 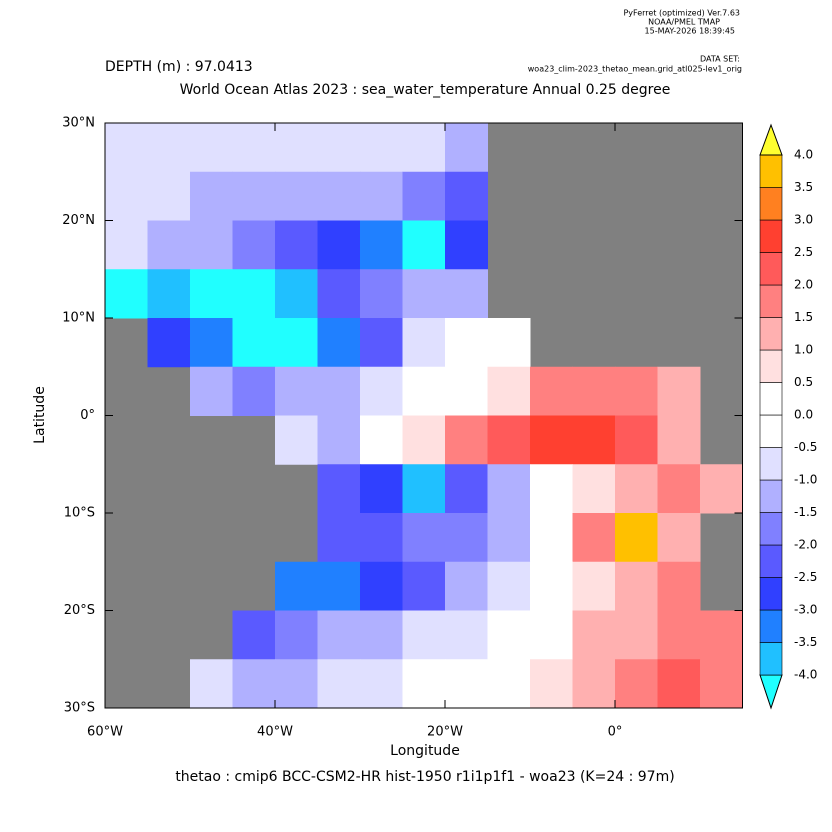 I want to click on colorbar-label: 3.0, so click(x=803, y=220).